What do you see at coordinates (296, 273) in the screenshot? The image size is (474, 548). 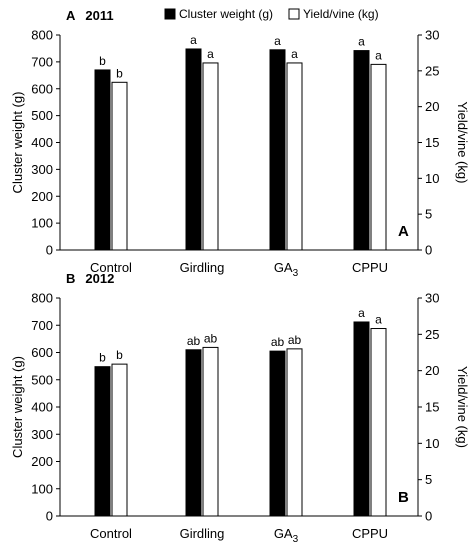 I see `panel-a-category-subscript: 3` at bounding box center [296, 273].